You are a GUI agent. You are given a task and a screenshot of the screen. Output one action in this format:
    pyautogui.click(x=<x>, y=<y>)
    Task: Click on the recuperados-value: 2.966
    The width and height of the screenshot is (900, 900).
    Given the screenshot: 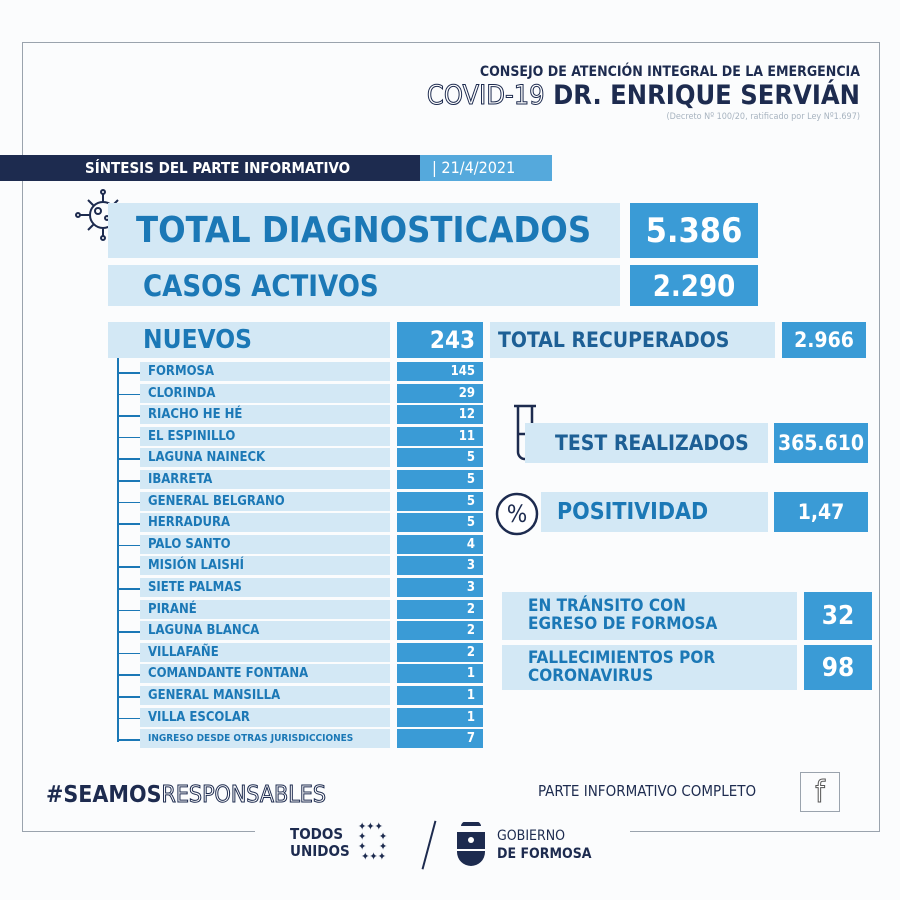 What is the action you would take?
    pyautogui.click(x=824, y=340)
    